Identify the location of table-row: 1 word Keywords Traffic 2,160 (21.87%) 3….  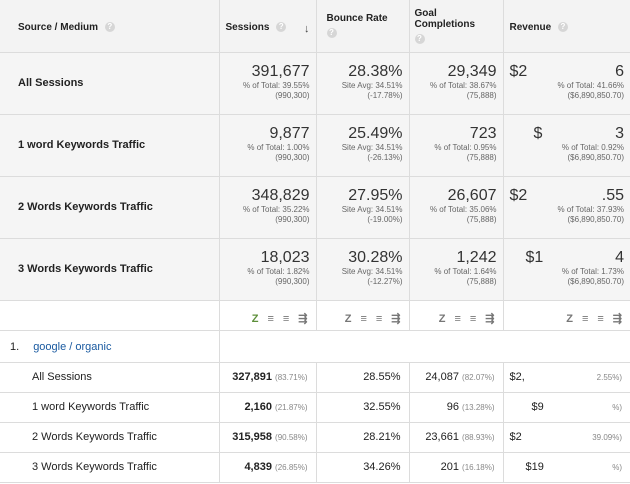
(315, 407).